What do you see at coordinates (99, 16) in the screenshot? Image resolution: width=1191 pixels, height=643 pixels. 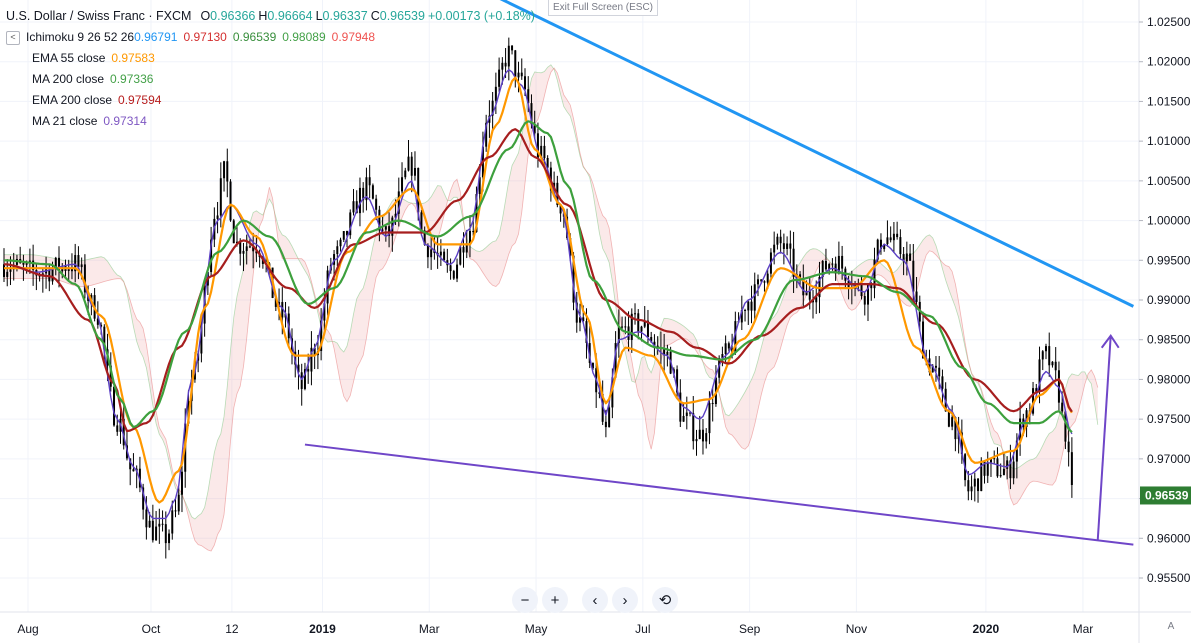 I see `symbol-title: U.S. Dollar / Swiss Franc · FXCM` at bounding box center [99, 16].